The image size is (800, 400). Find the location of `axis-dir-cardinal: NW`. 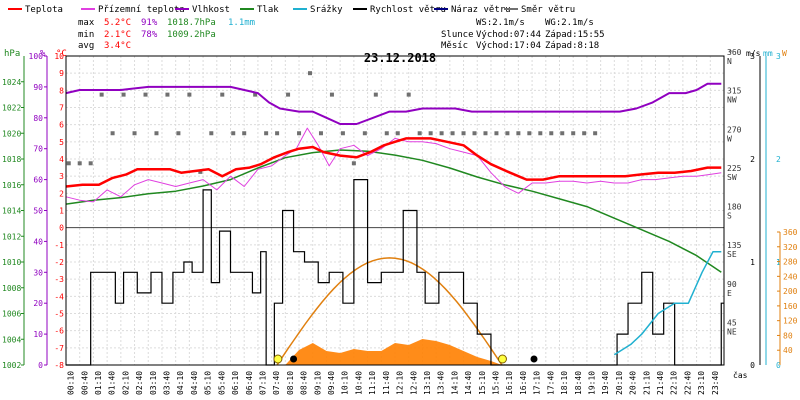

axis-dir-cardinal: NW is located at coordinates (732, 100).